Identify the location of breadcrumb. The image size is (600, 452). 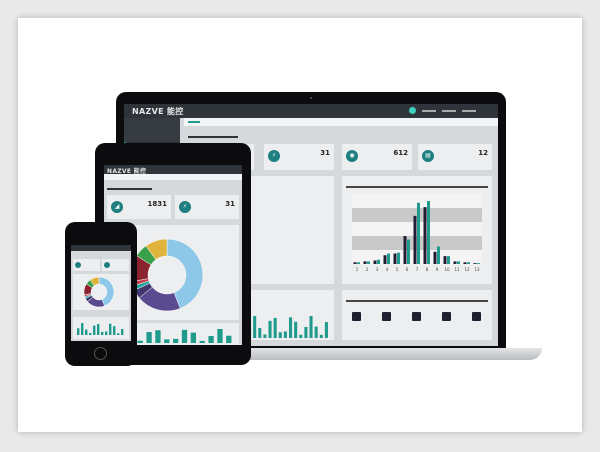
(341, 122).